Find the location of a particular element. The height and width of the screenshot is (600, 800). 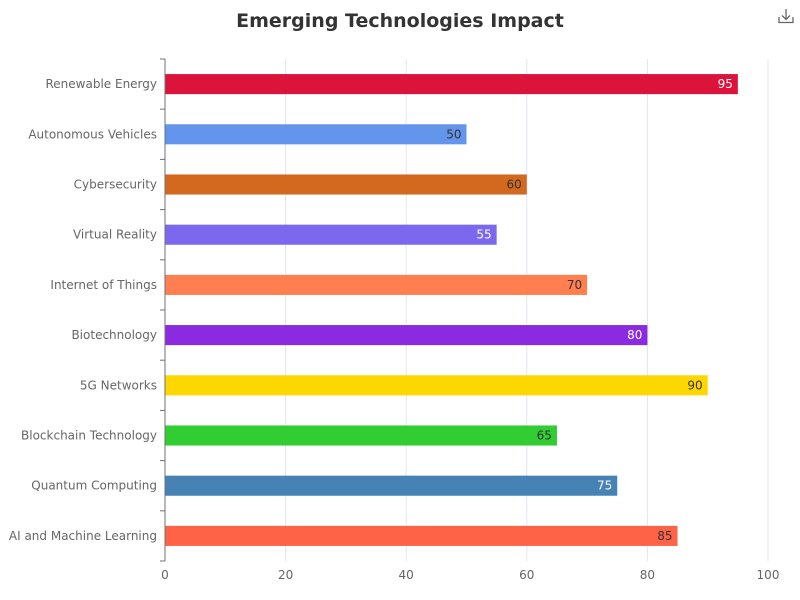

x-tick-label: 100 is located at coordinates (768, 575).